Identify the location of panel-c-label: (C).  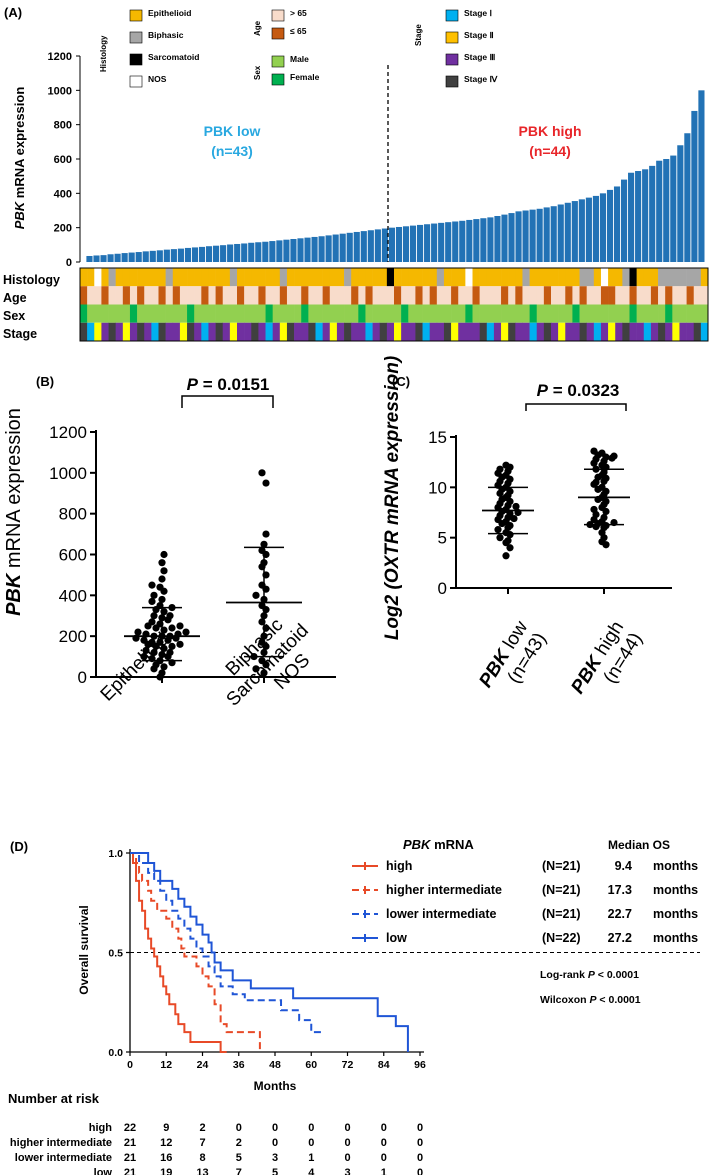
(401, 381).